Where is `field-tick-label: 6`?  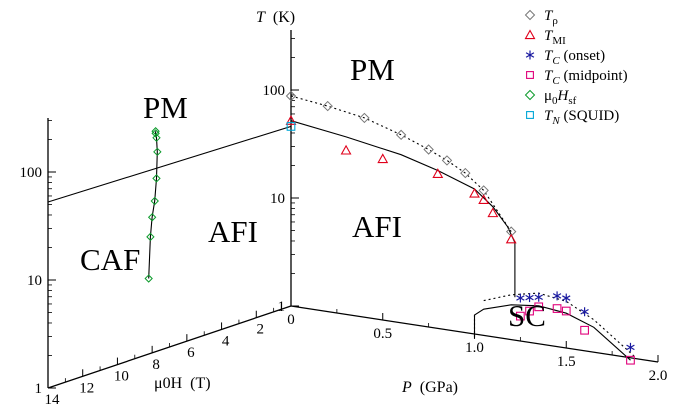 field-tick-label: 6 is located at coordinates (191, 353).